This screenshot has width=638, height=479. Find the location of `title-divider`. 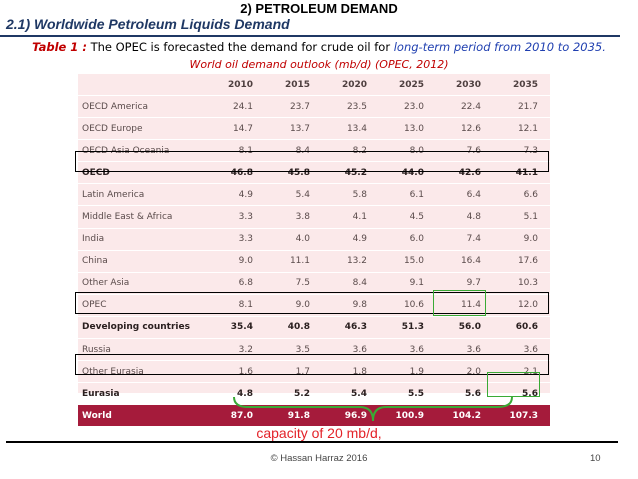

title-divider is located at coordinates (310, 36).